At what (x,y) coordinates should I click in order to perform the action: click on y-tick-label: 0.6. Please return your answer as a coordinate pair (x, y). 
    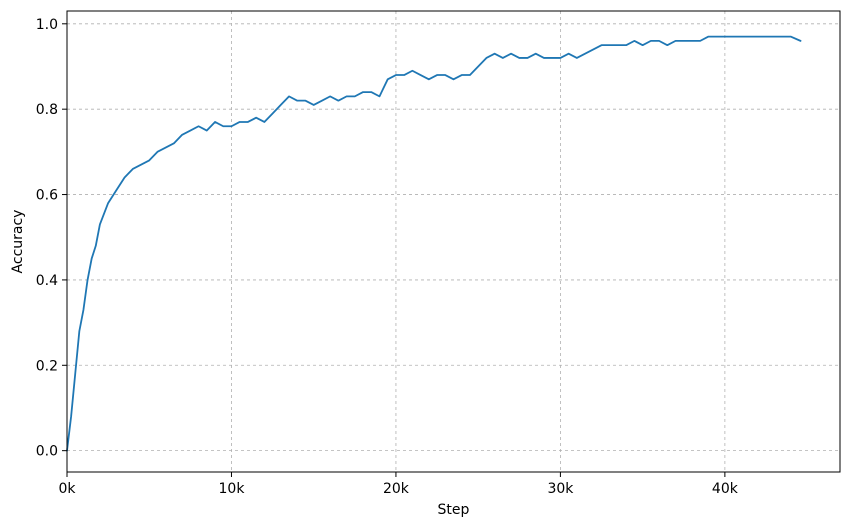
    Looking at the image, I should click on (47, 196).